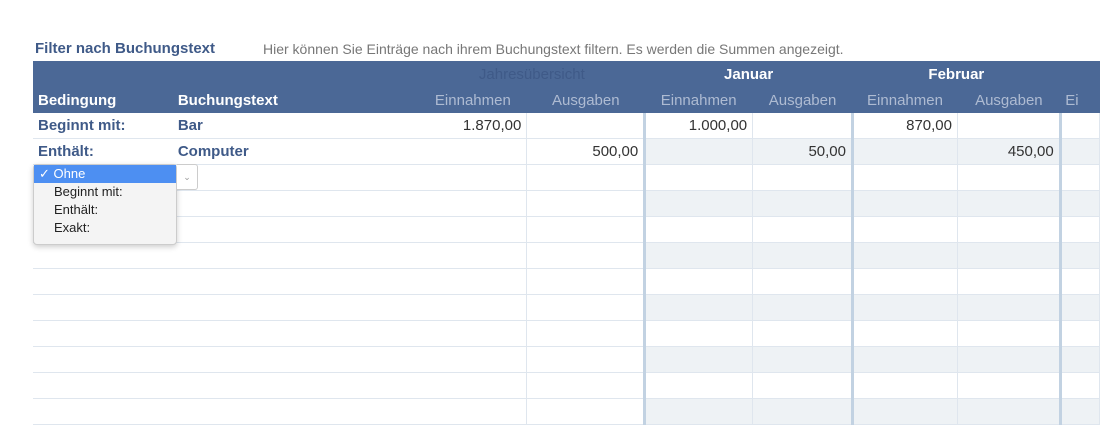 This screenshot has width=1100, height=425. What do you see at coordinates (72, 227) in the screenshot?
I see `dropdown-option-exakt: Exakt:` at bounding box center [72, 227].